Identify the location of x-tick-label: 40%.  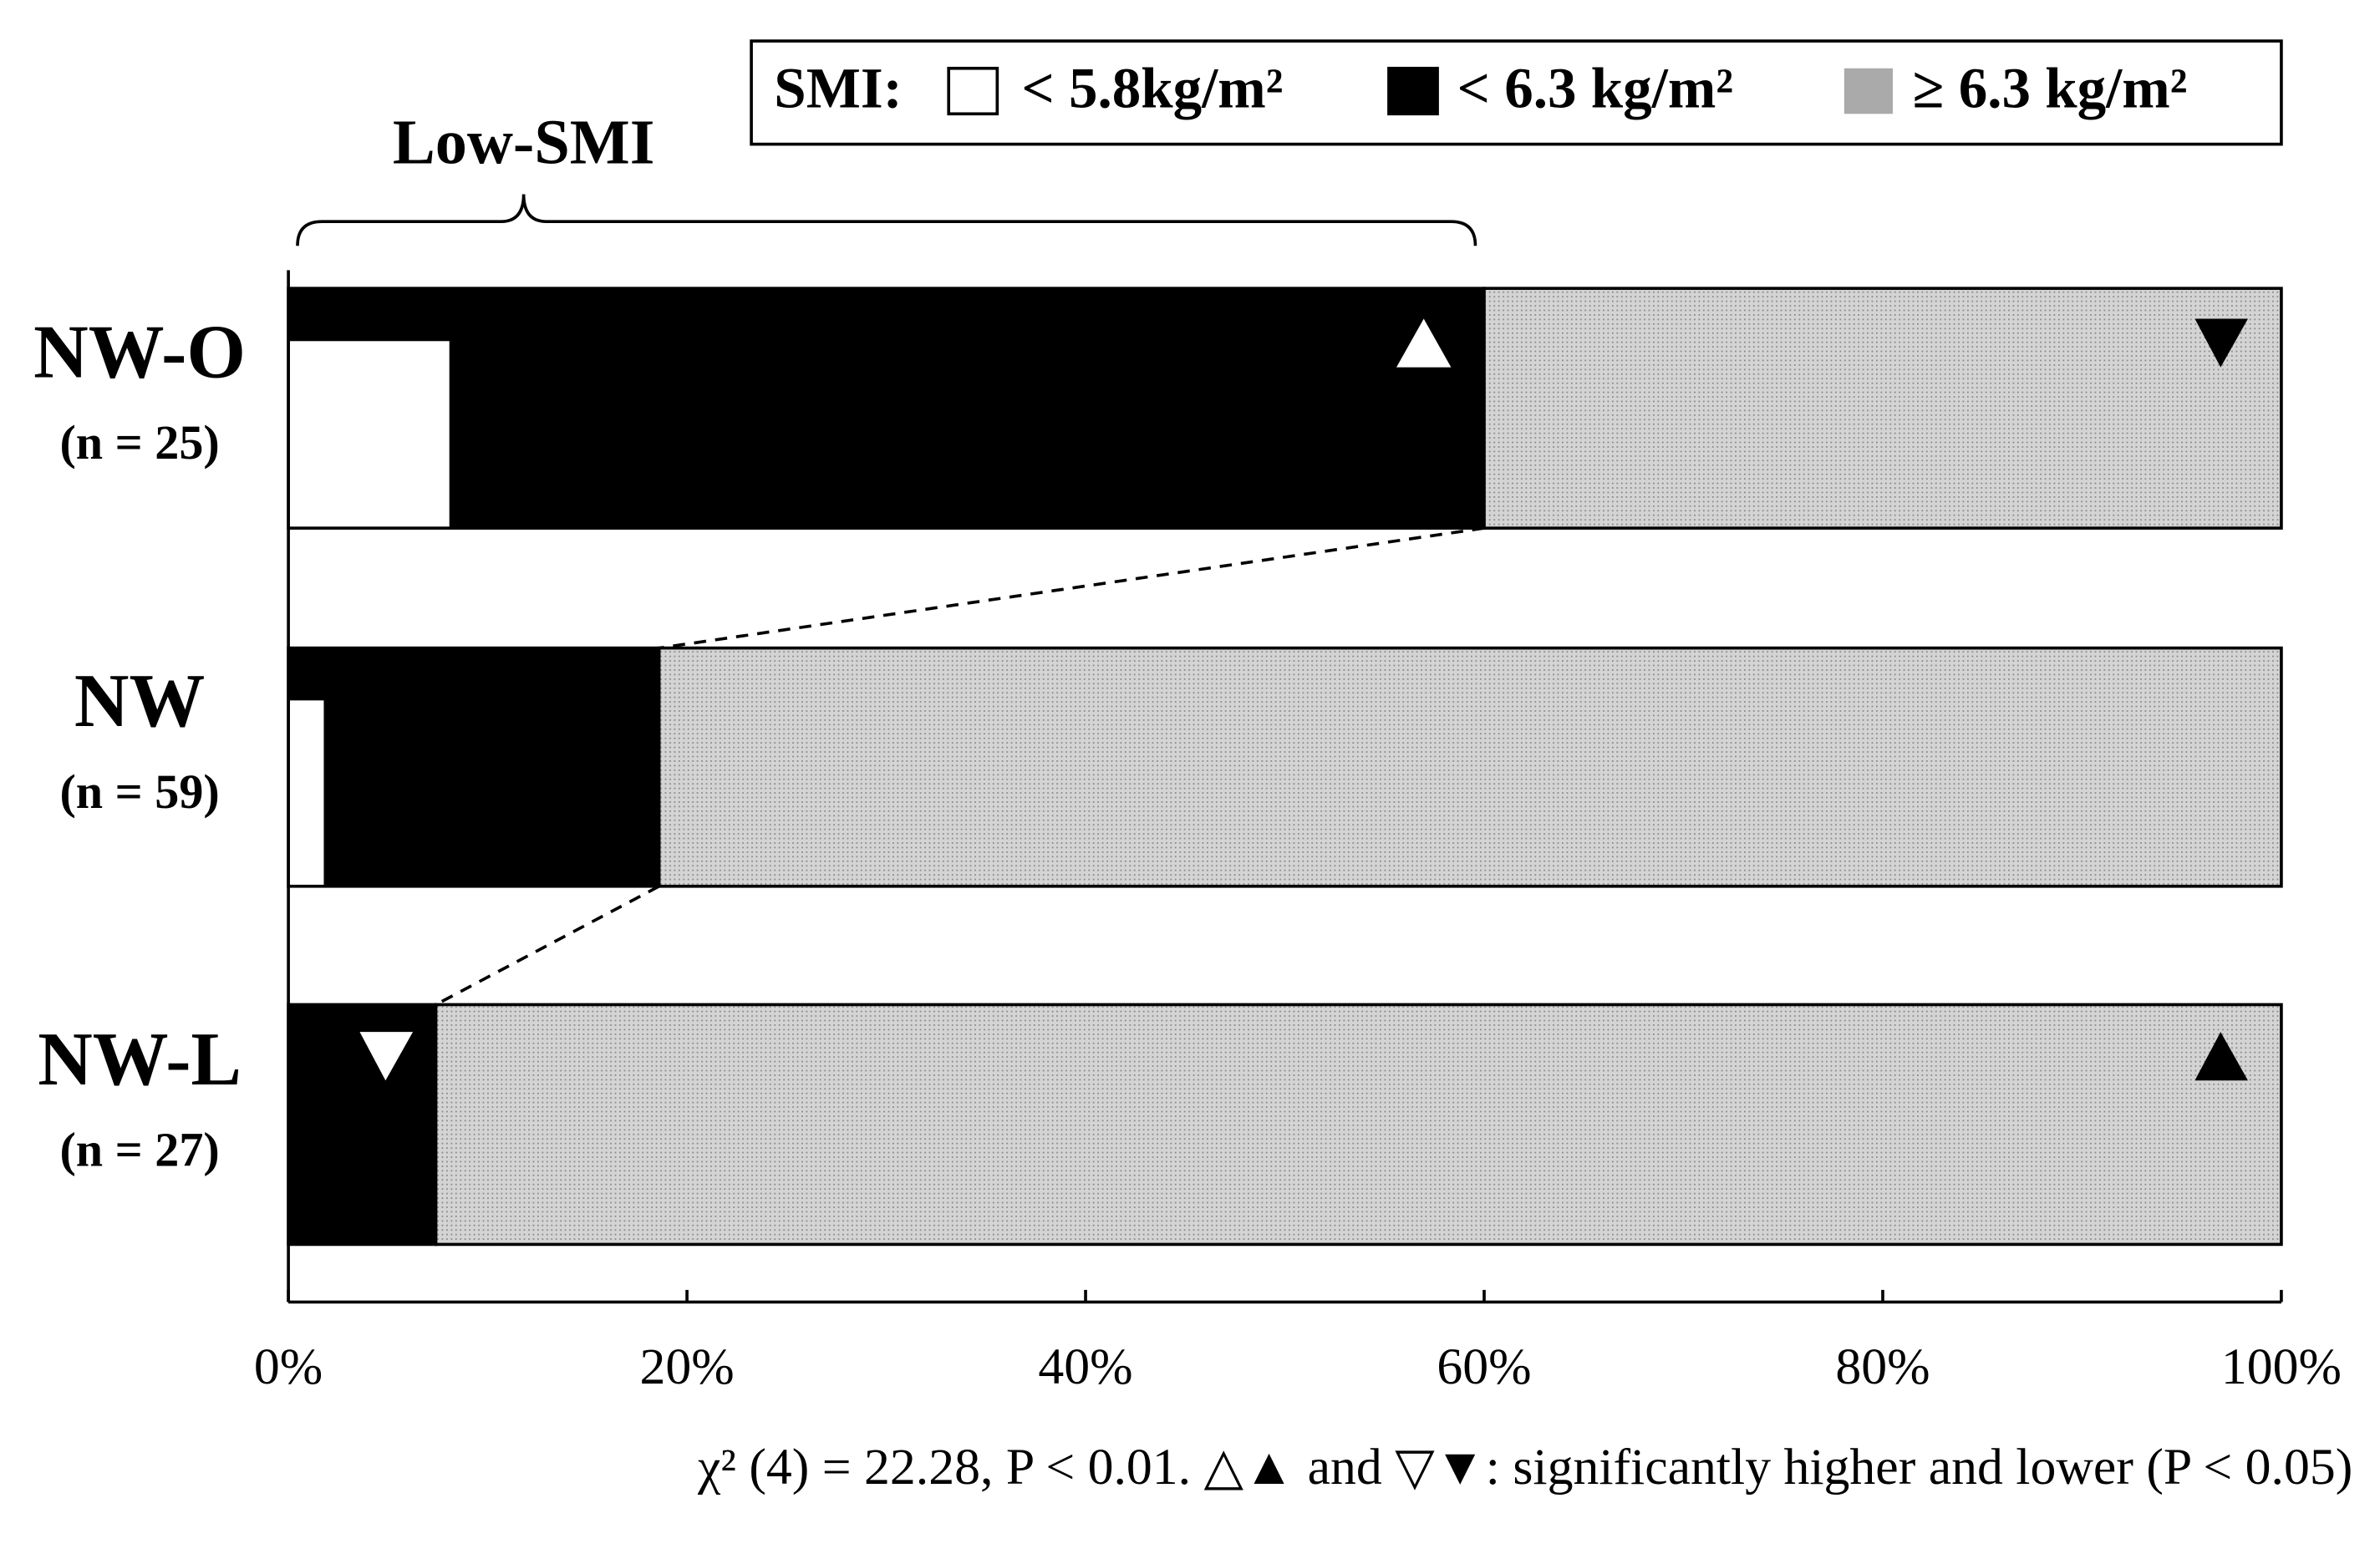
(1085, 1366).